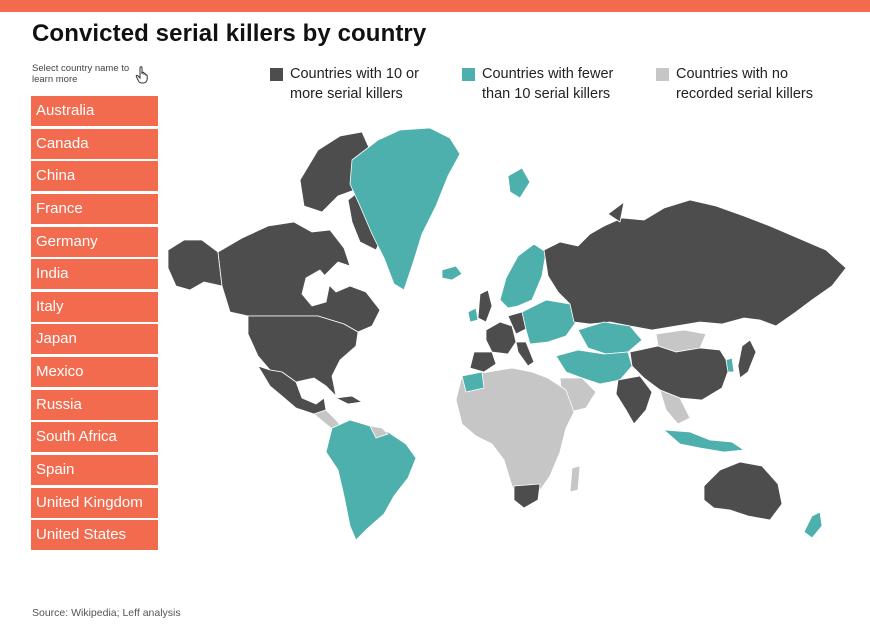 This screenshot has width=870, height=625. What do you see at coordinates (515, 438) in the screenshot?
I see `region-africa` at bounding box center [515, 438].